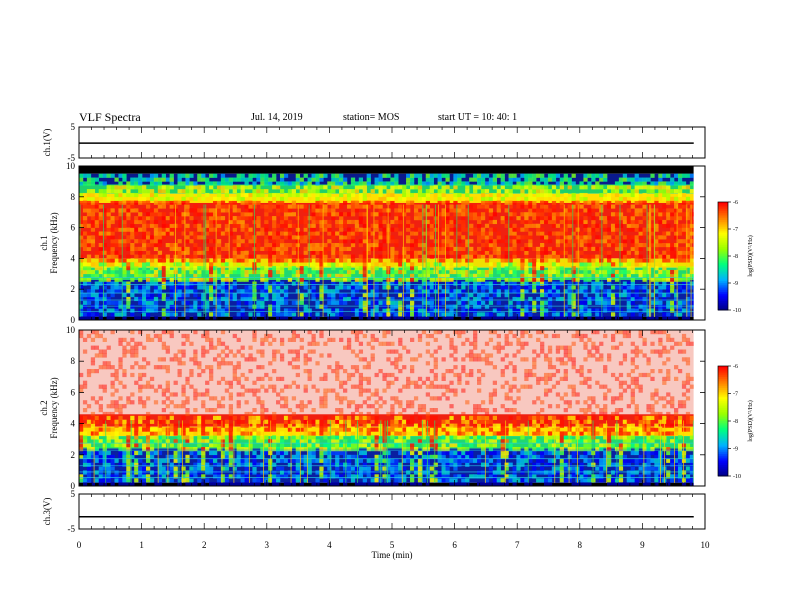 This screenshot has height=612, width=792. I want to click on x-tick-label: 9, so click(642, 545).